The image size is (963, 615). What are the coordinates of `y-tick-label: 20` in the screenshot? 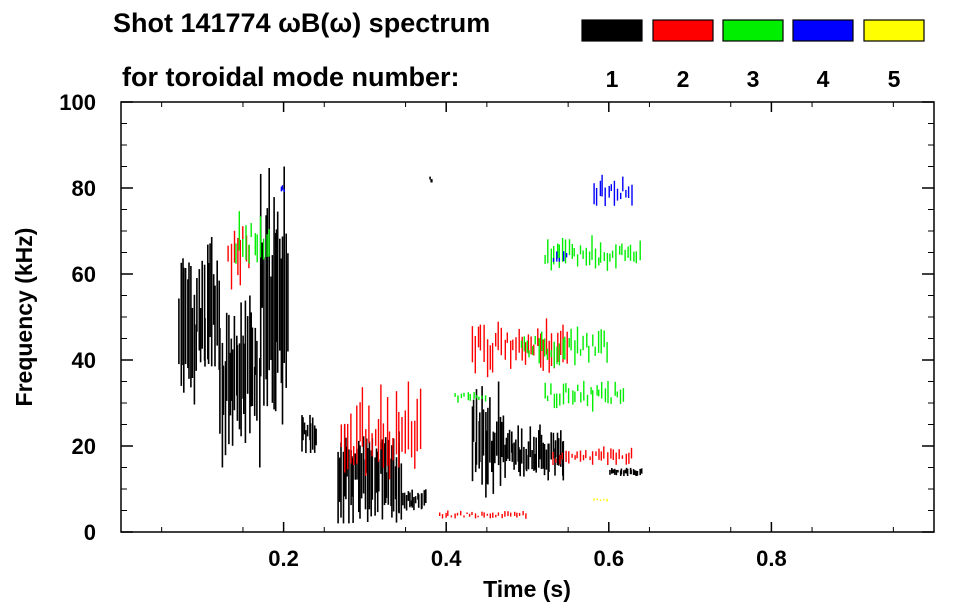 It's located at (84, 446).